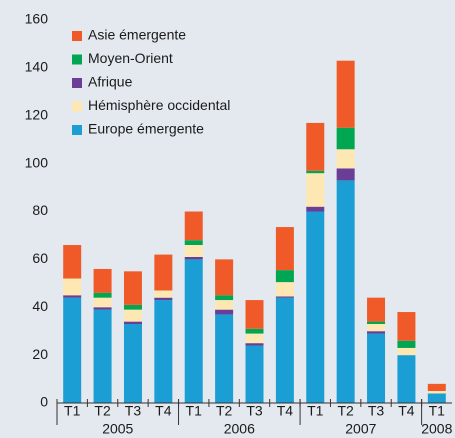 The width and height of the screenshot is (455, 438). What do you see at coordinates (37, 162) in the screenshot?
I see `y-tick-label: 100` at bounding box center [37, 162].